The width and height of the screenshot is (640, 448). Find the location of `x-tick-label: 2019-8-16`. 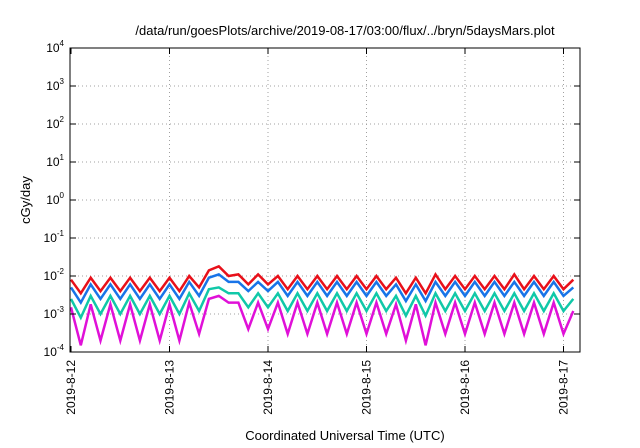

x-tick-label: 2019-8-16 is located at coordinates (465, 387).